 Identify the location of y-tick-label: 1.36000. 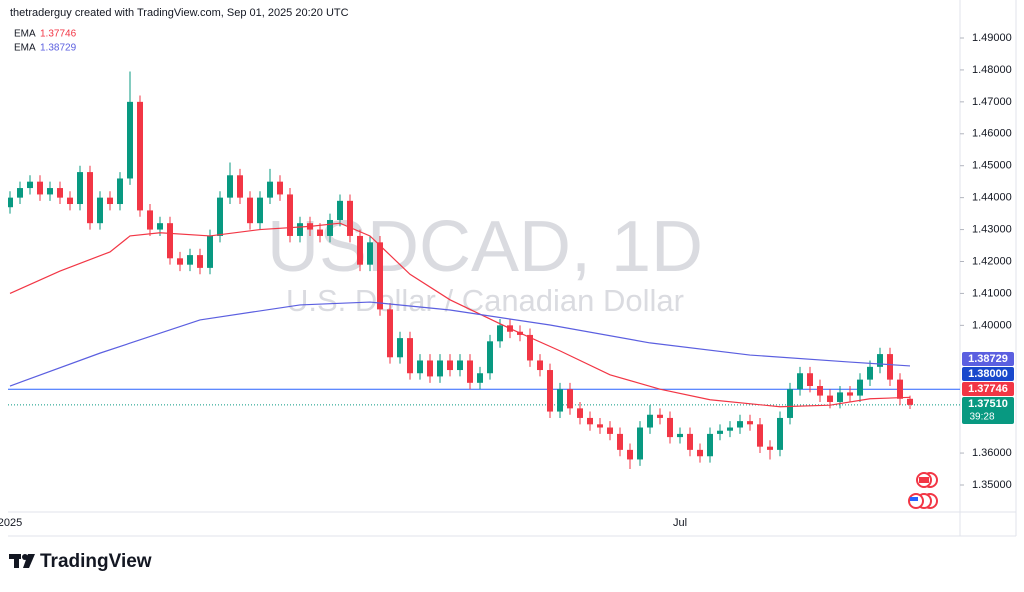
(992, 453).